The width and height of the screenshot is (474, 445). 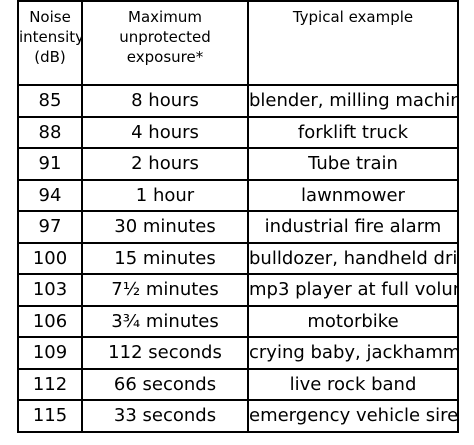 What do you see at coordinates (165, 57) in the screenshot?
I see `header-line: exposure*` at bounding box center [165, 57].